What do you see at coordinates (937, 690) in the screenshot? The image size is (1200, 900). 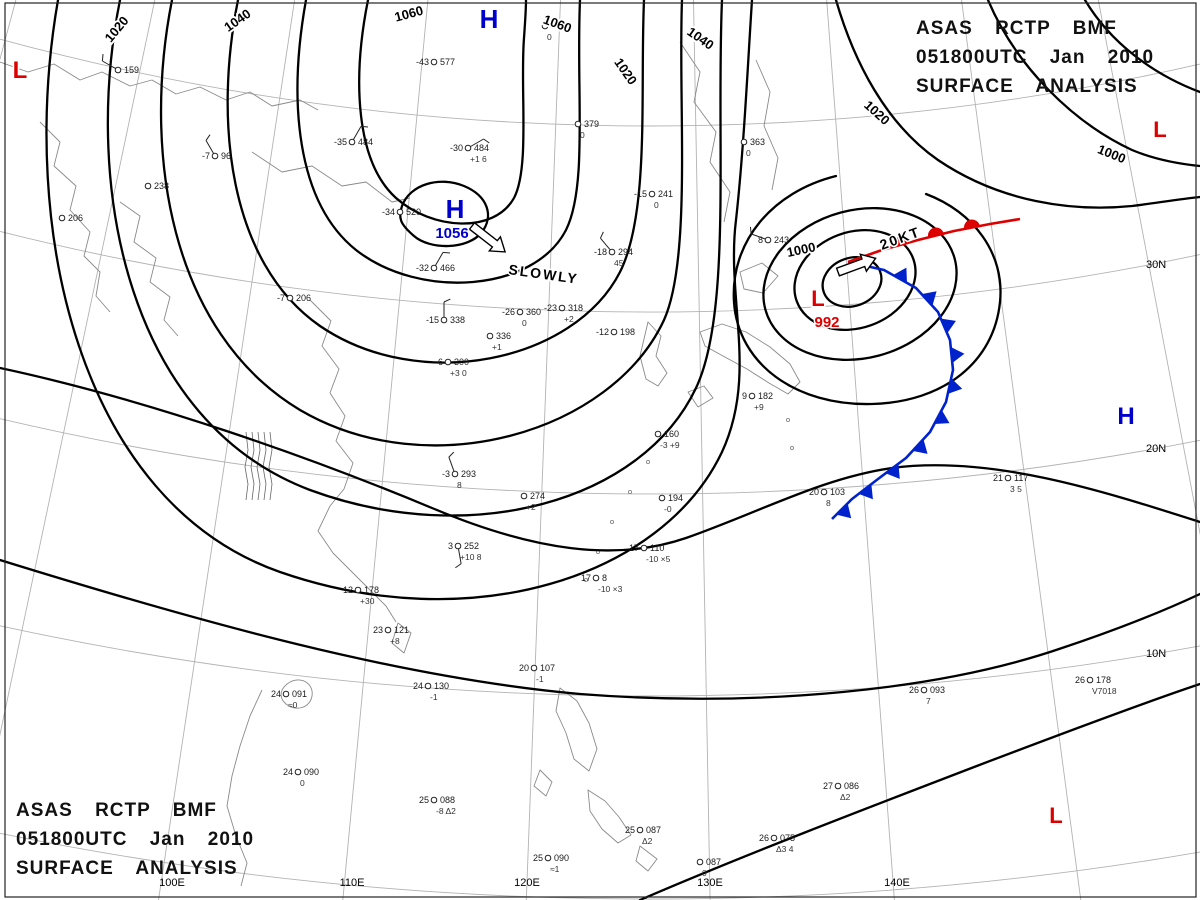 I see `station-pressure: 093` at bounding box center [937, 690].